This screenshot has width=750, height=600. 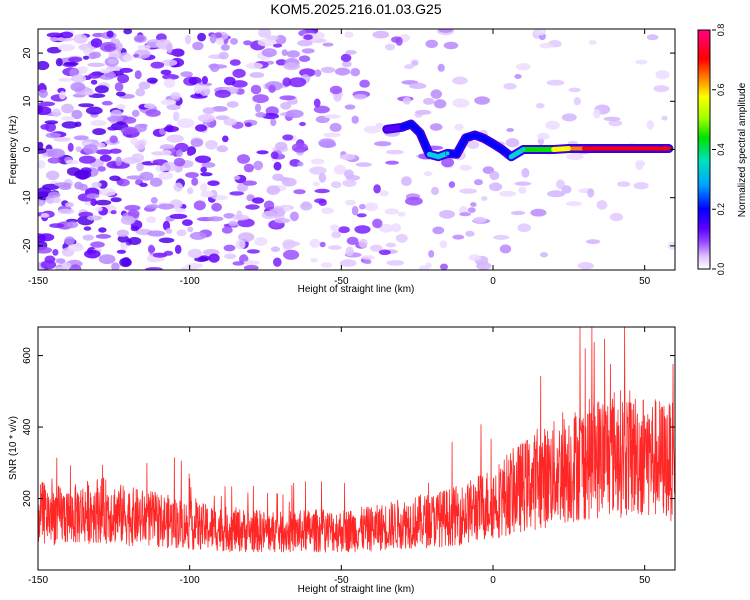 I want to click on x-tick-label: 50, so click(x=645, y=580).